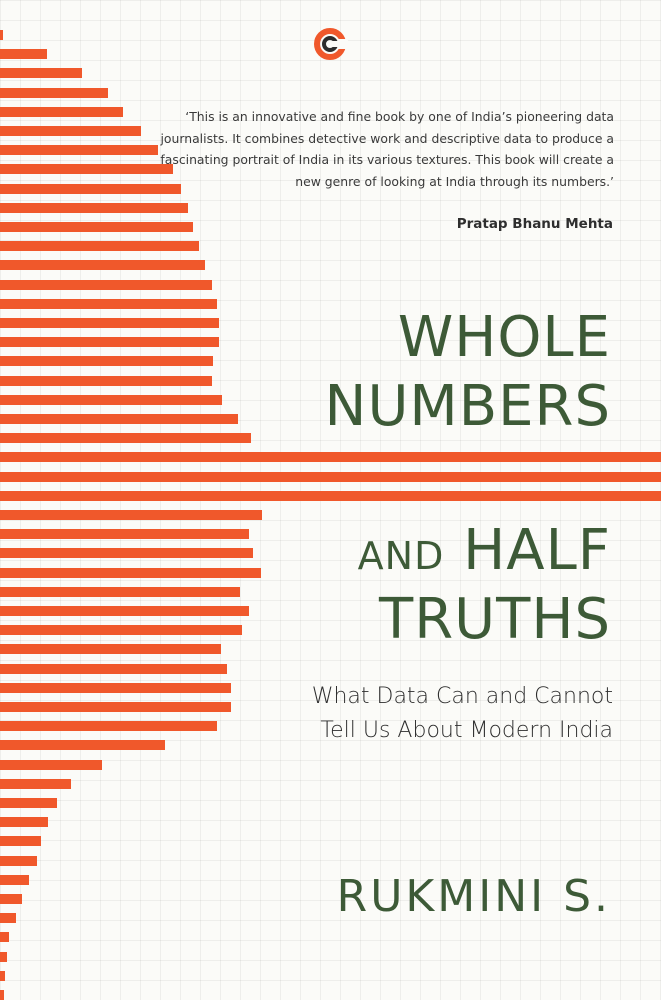 This screenshot has height=1000, width=661. I want to click on title-line-1: WHOLE, so click(504, 337).